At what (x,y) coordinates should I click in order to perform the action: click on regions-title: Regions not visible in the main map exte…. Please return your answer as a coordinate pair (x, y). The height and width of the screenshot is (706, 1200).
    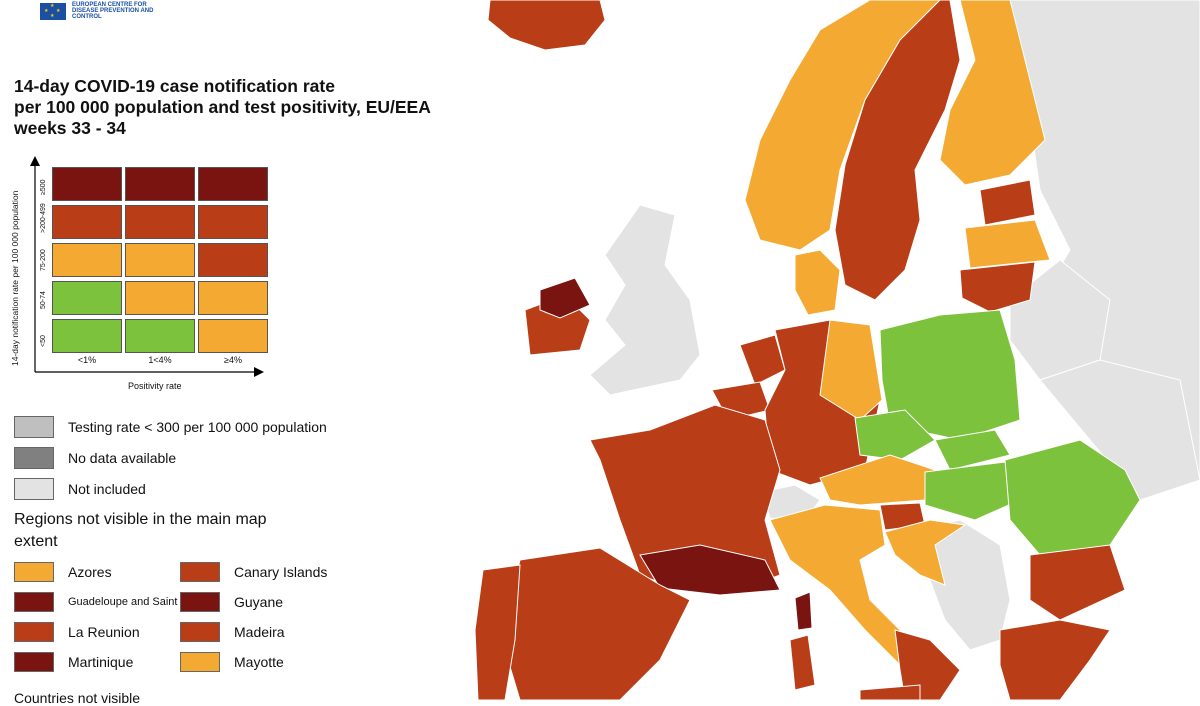
    Looking at the image, I should click on (140, 530).